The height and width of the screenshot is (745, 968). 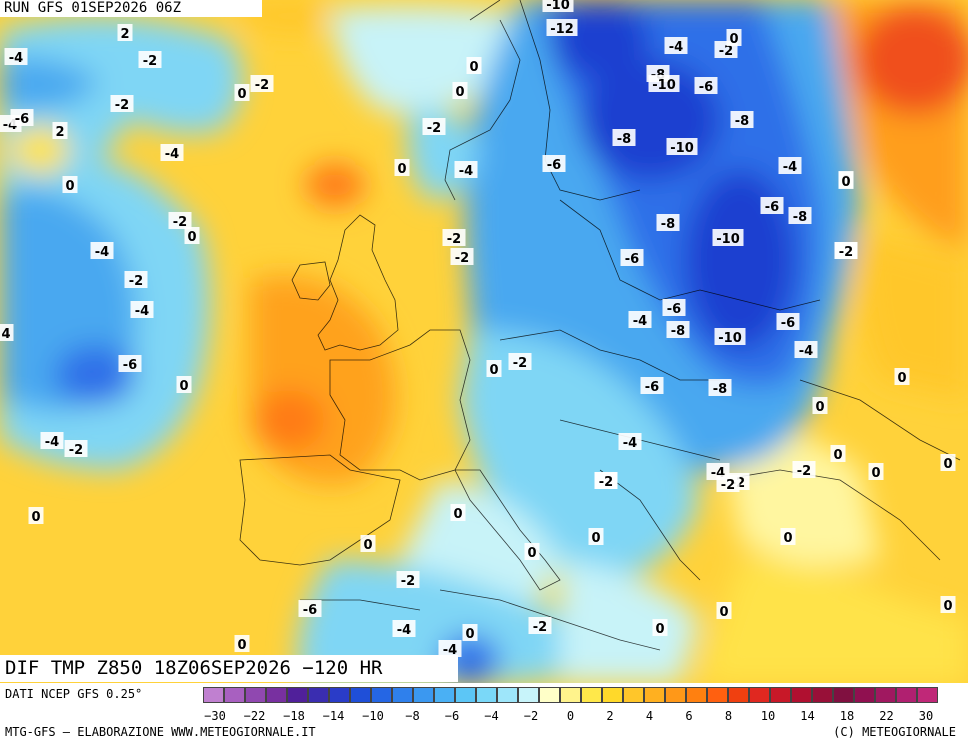 I want to click on legend-tick-label: −8, so click(x=412, y=716).